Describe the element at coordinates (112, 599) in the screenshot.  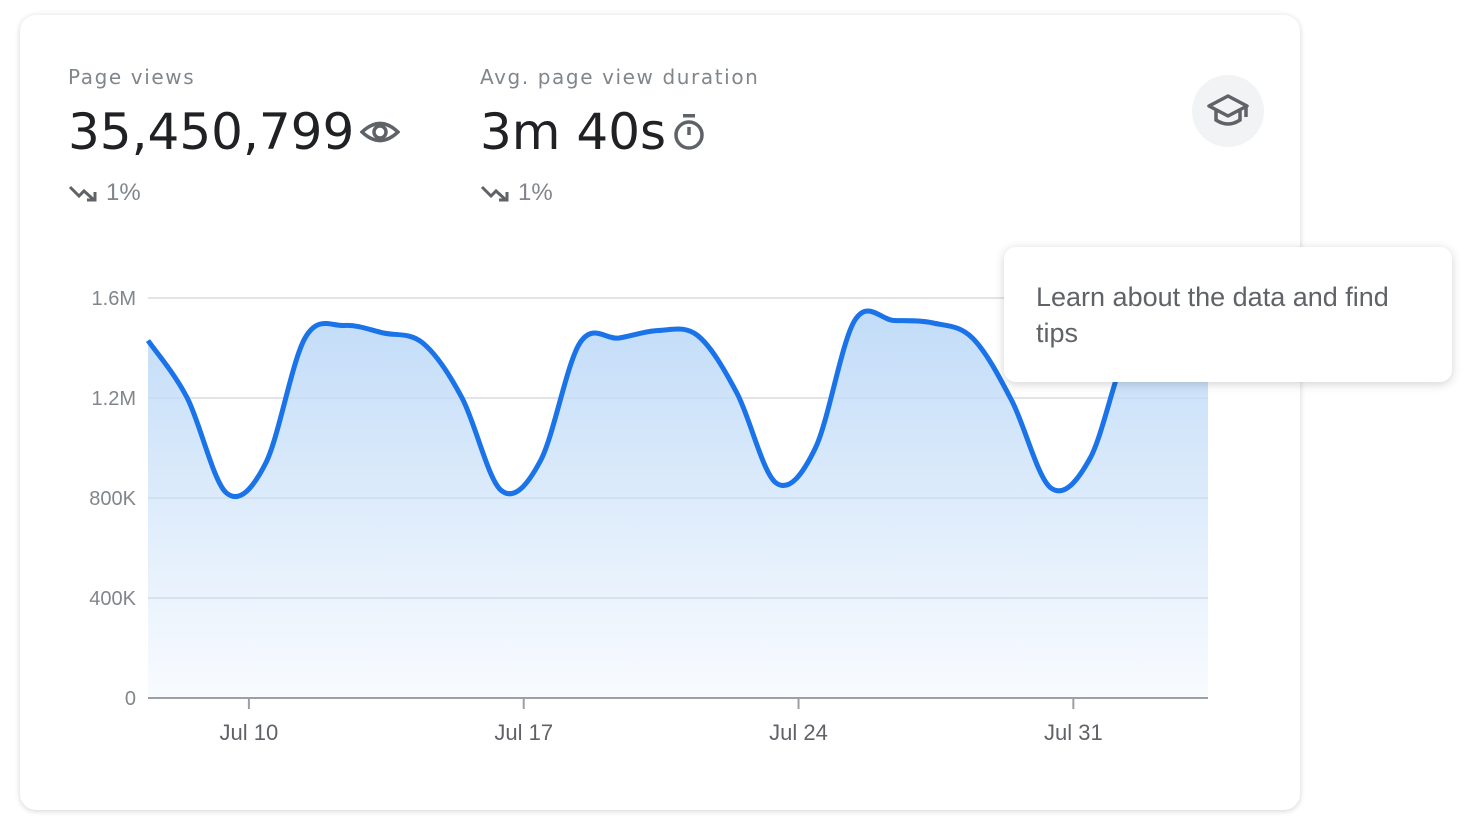
I see `y-tick-label: 400K` at that location.